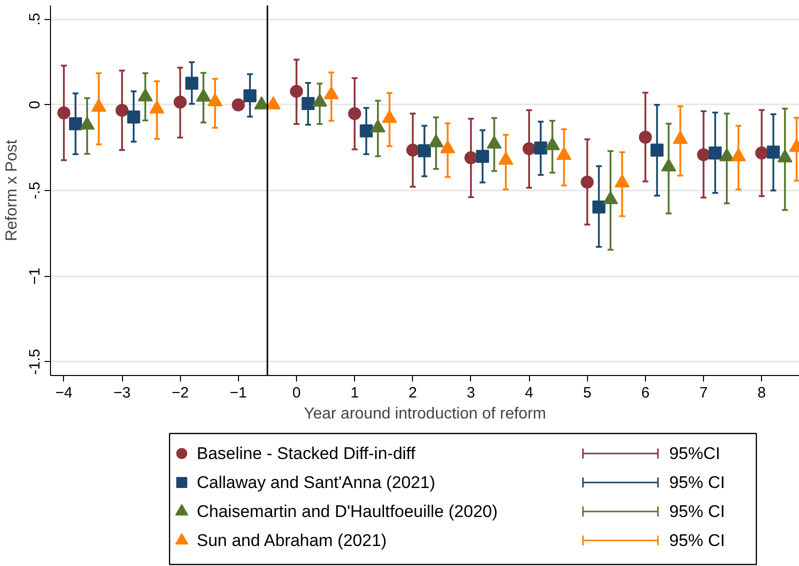  Describe the element at coordinates (529, 393) in the screenshot. I see `x-tick-label: 4` at that location.